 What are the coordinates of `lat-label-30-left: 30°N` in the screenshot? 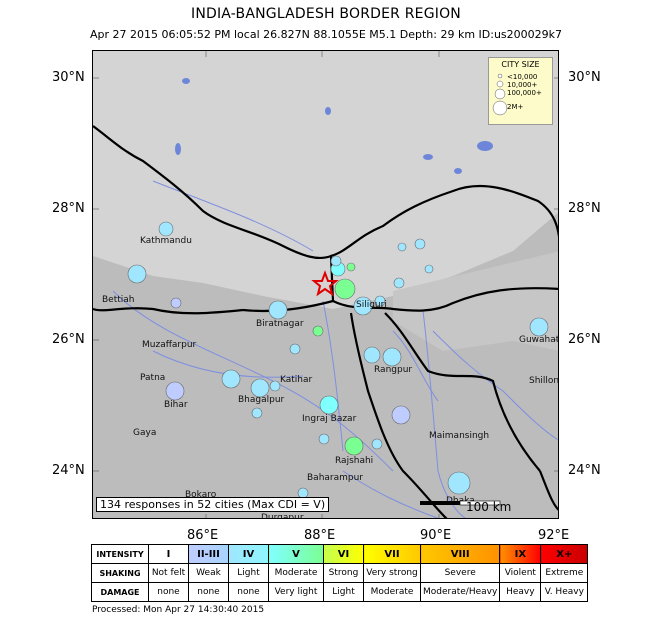 It's located at (68, 77).